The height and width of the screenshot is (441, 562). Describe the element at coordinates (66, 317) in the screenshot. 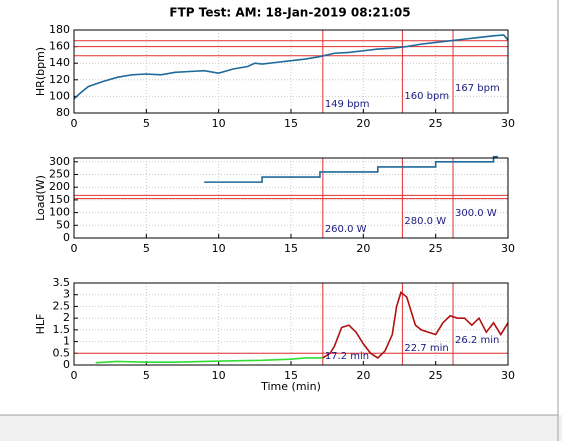

I see `y-tick-label: 2` at that location.